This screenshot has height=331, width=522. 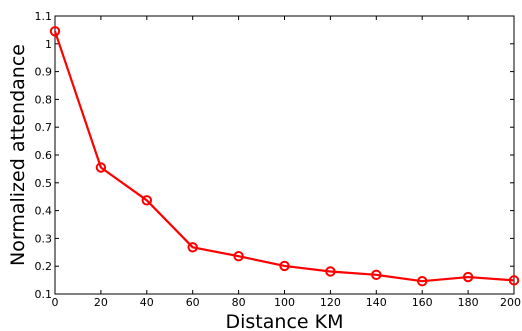 What do you see at coordinates (44, 211) in the screenshot?
I see `y-tick-label: 0.4` at bounding box center [44, 211].